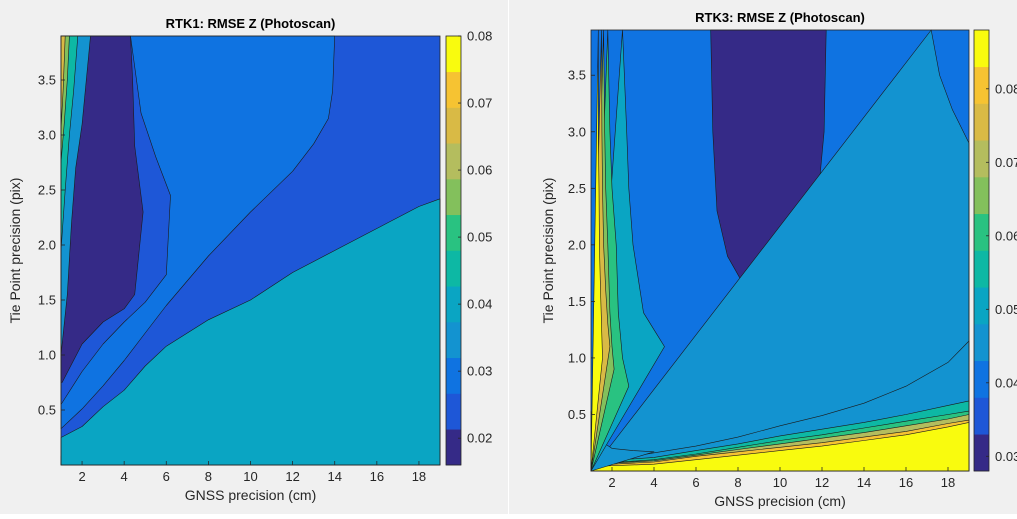 Image resolution: width=1017 pixels, height=519 pixels. Describe the element at coordinates (251, 23) in the screenshot. I see `chart-title: RTK1: RMSE Z (Photoscan)` at that location.